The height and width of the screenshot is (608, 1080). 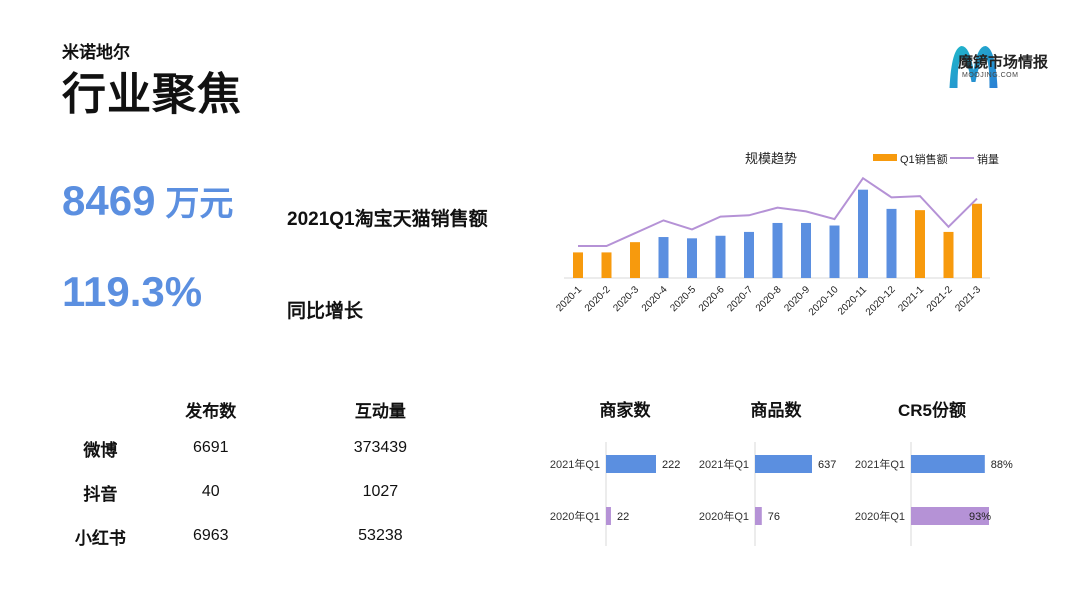 What do you see at coordinates (885, 157) in the screenshot?
I see `legend-swatch-bars` at bounding box center [885, 157].